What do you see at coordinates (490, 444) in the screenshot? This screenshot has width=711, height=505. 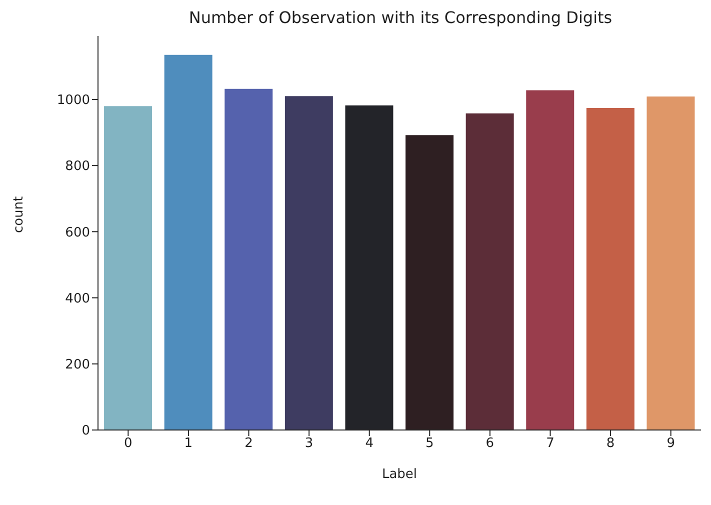 I see `x-tick-label: 6` at bounding box center [490, 444].